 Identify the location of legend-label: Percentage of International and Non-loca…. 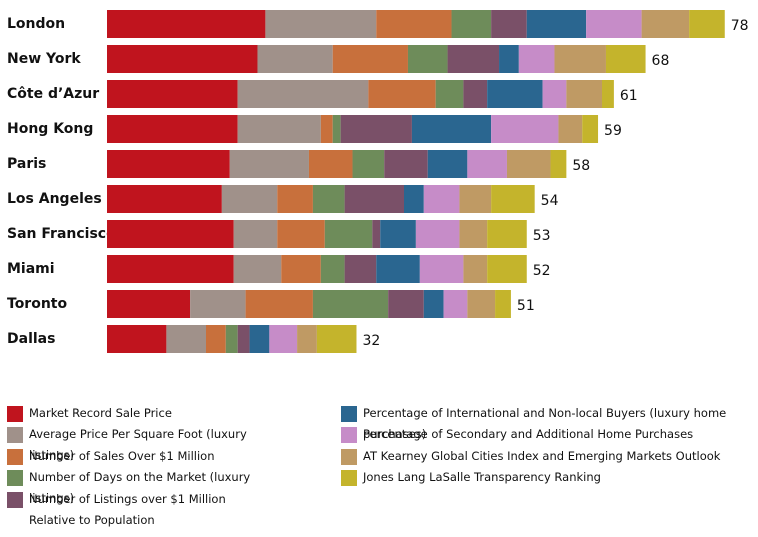
(545, 423).